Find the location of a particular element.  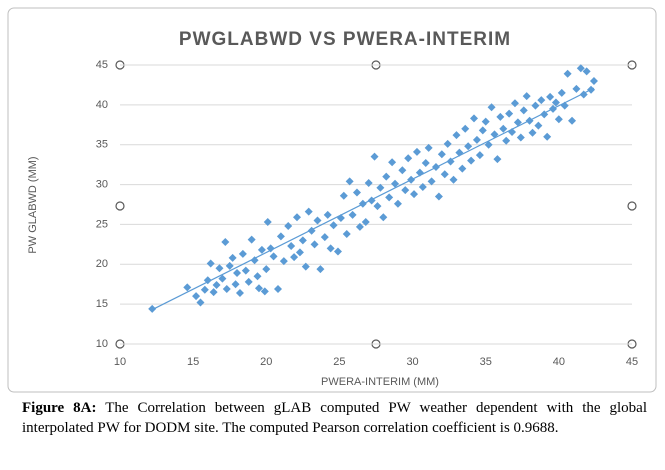

x-tick-label: 25 is located at coordinates (339, 362).